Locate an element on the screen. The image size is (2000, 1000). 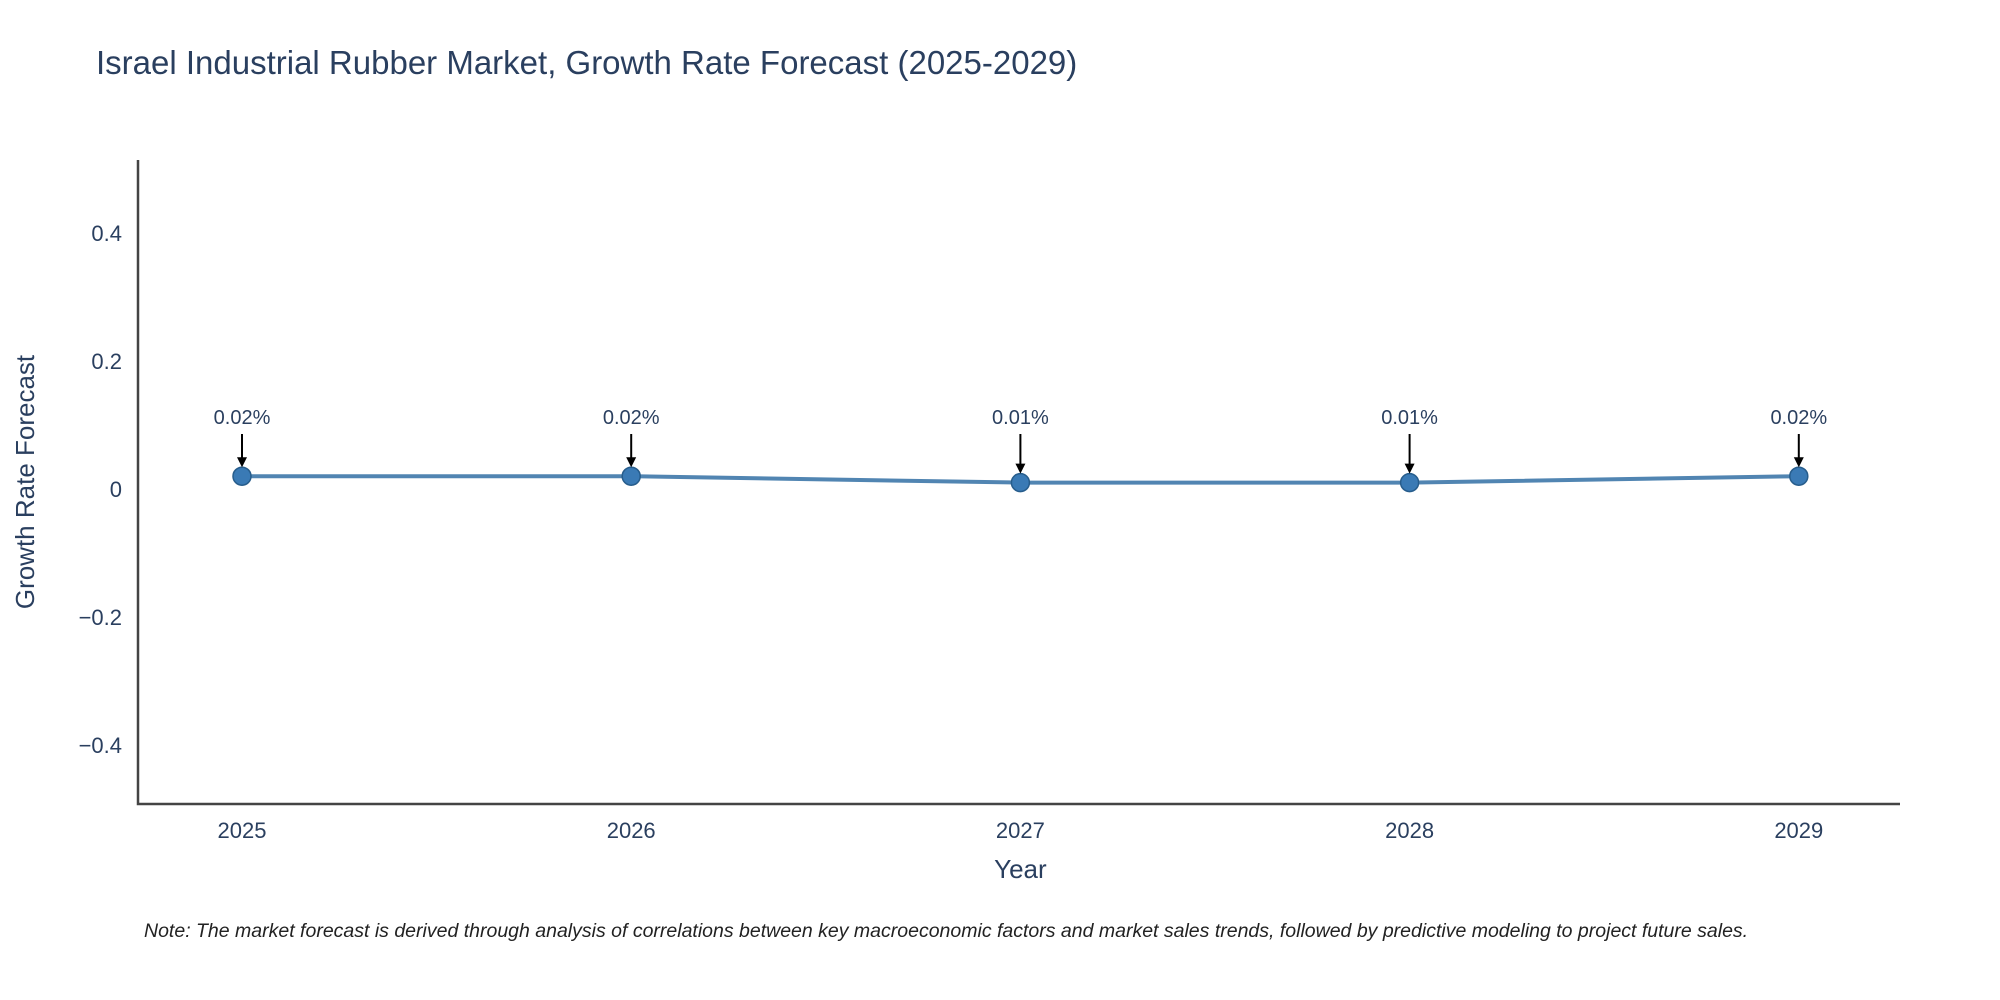
data-point-2026 is located at coordinates (631, 476).